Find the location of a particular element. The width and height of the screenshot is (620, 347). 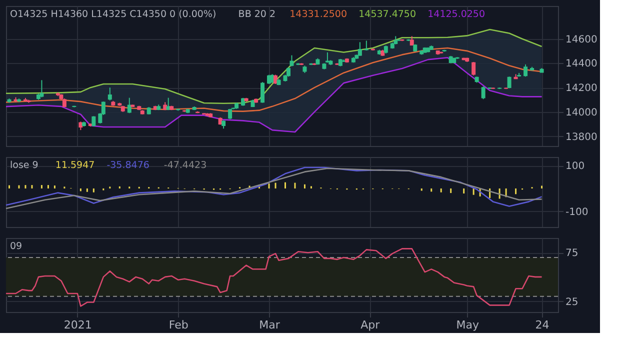

series-label: 14537.4750 is located at coordinates (387, 14).